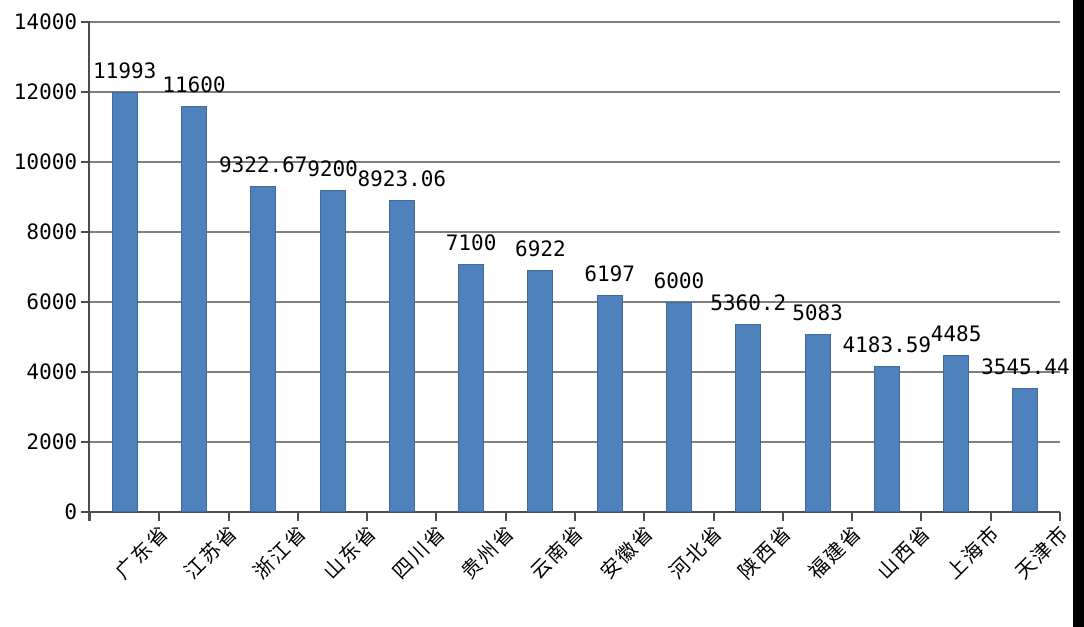  Describe the element at coordinates (696, 552) in the screenshot. I see `x-axis-category-label: 河北省` at that location.